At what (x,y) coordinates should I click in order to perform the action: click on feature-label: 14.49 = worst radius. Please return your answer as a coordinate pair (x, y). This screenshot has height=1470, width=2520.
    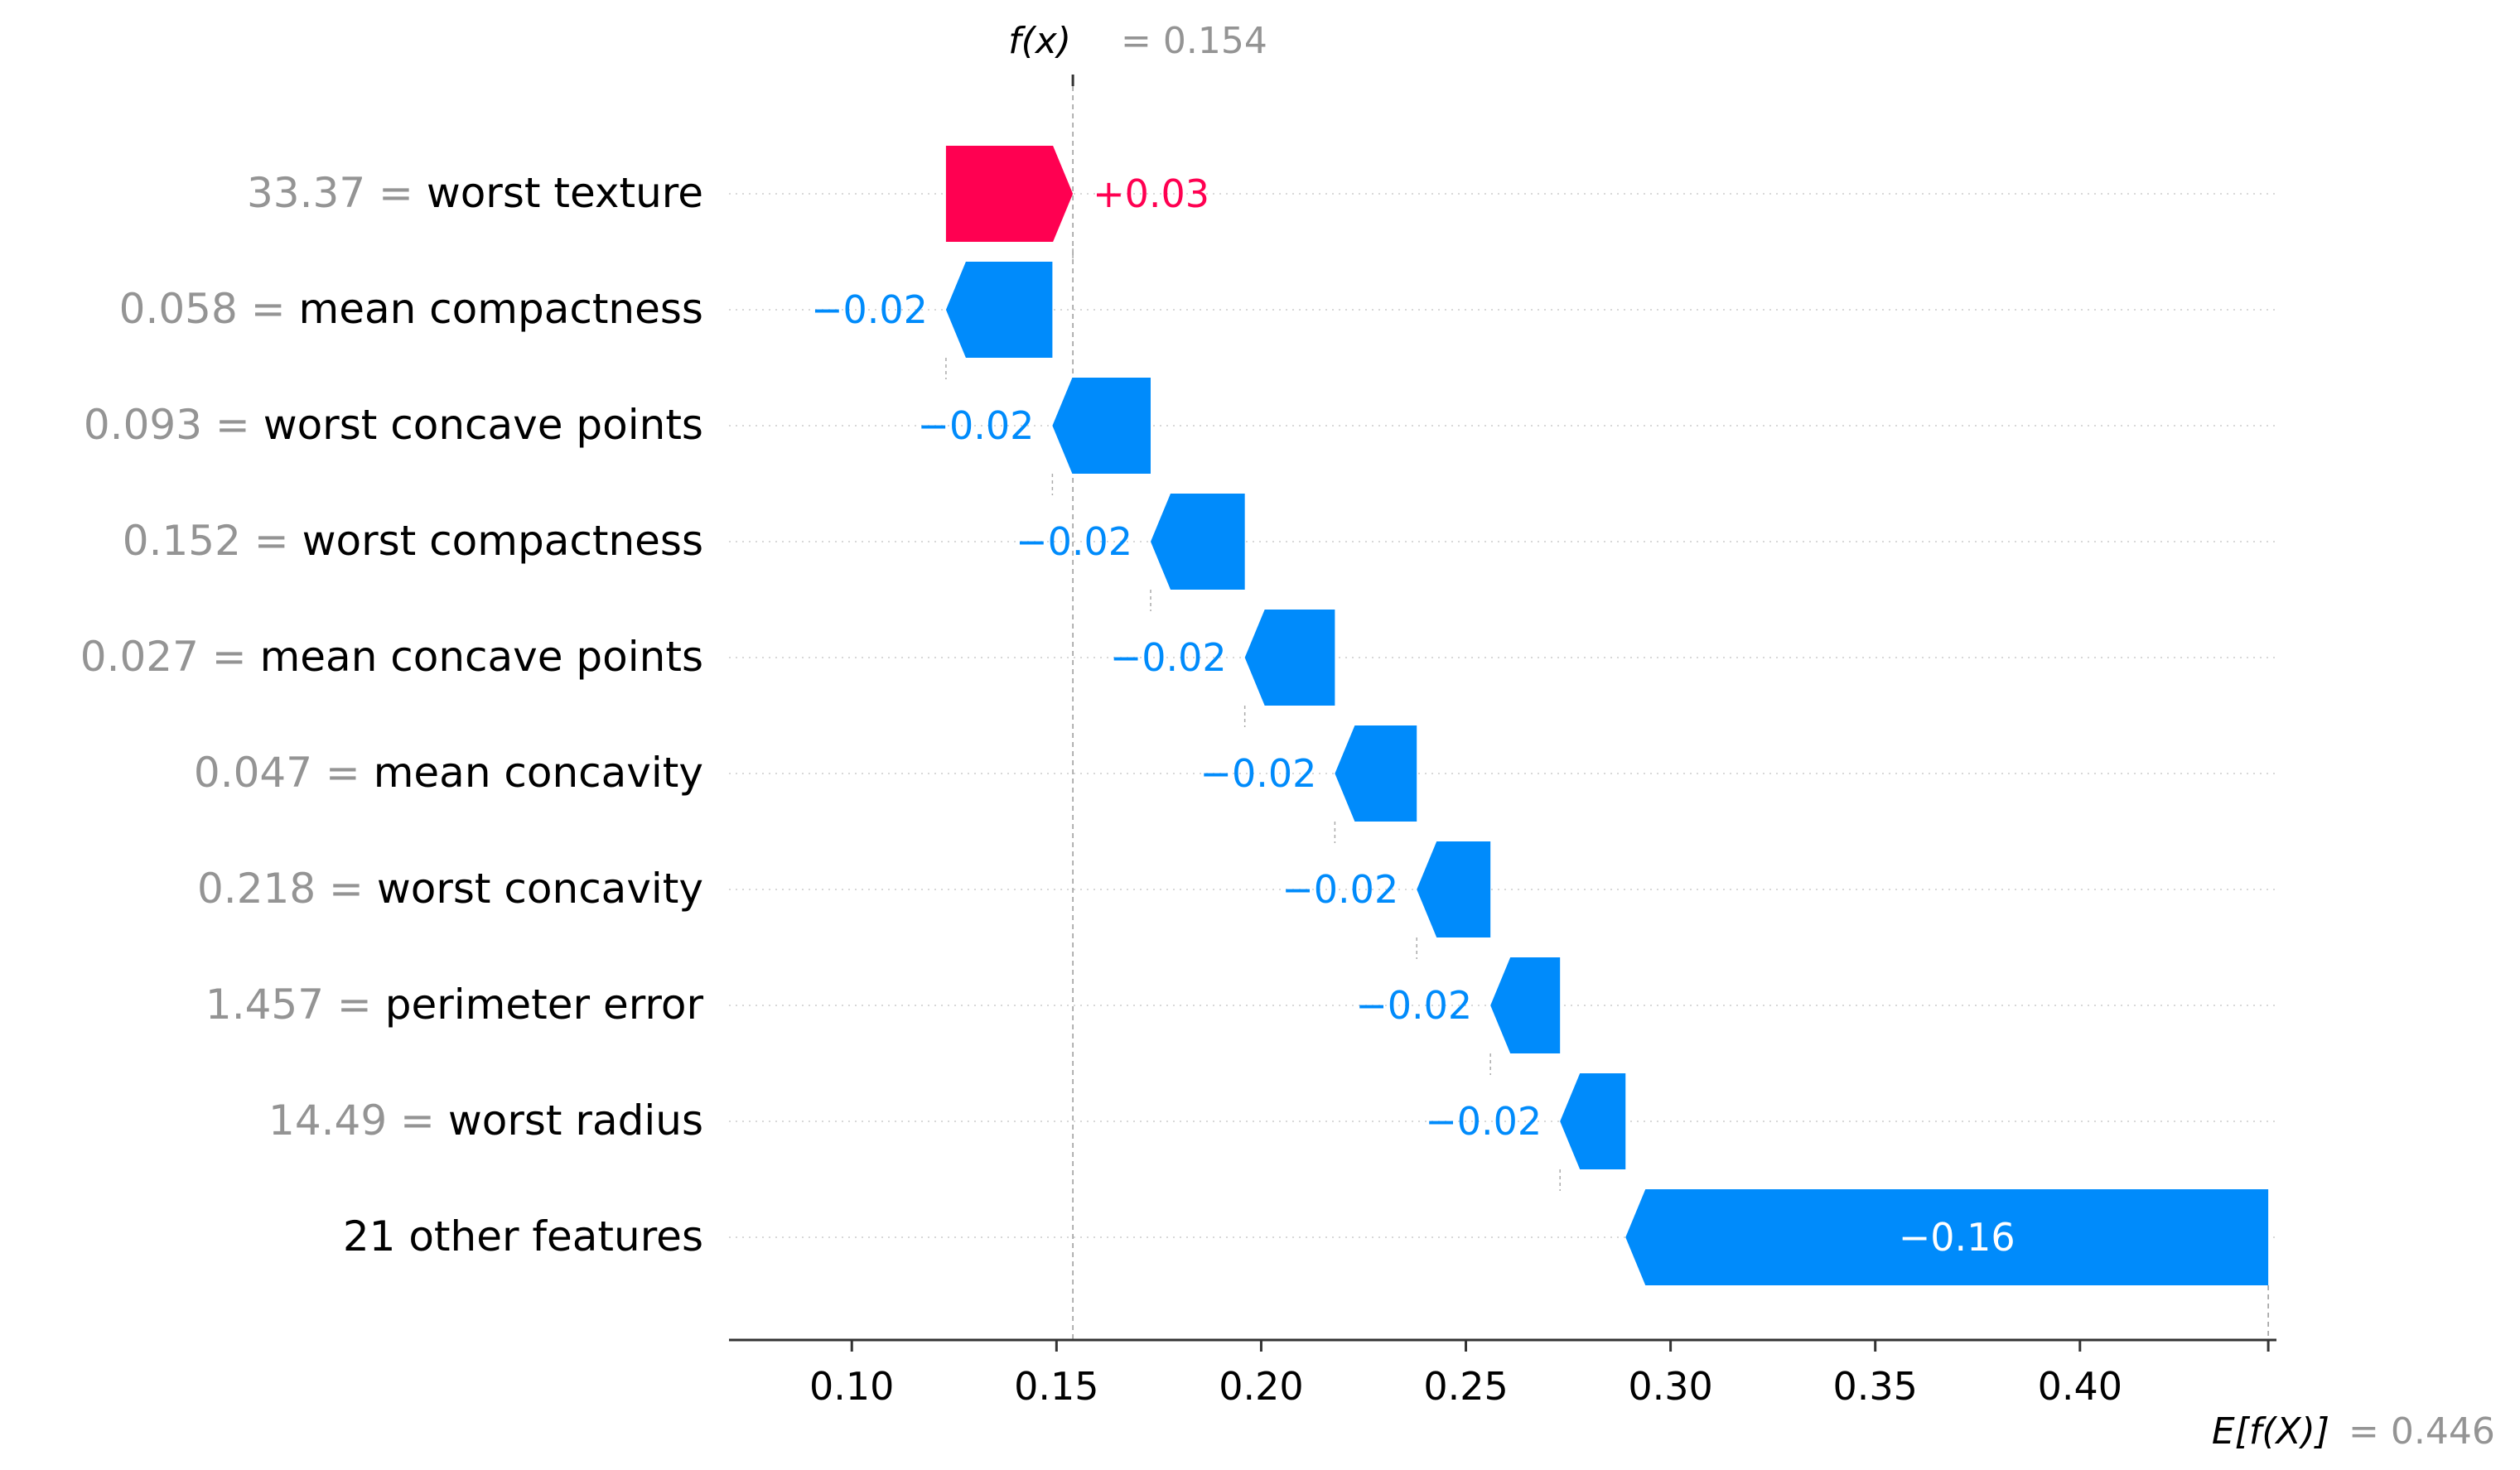
    Looking at the image, I should click on (485, 1120).